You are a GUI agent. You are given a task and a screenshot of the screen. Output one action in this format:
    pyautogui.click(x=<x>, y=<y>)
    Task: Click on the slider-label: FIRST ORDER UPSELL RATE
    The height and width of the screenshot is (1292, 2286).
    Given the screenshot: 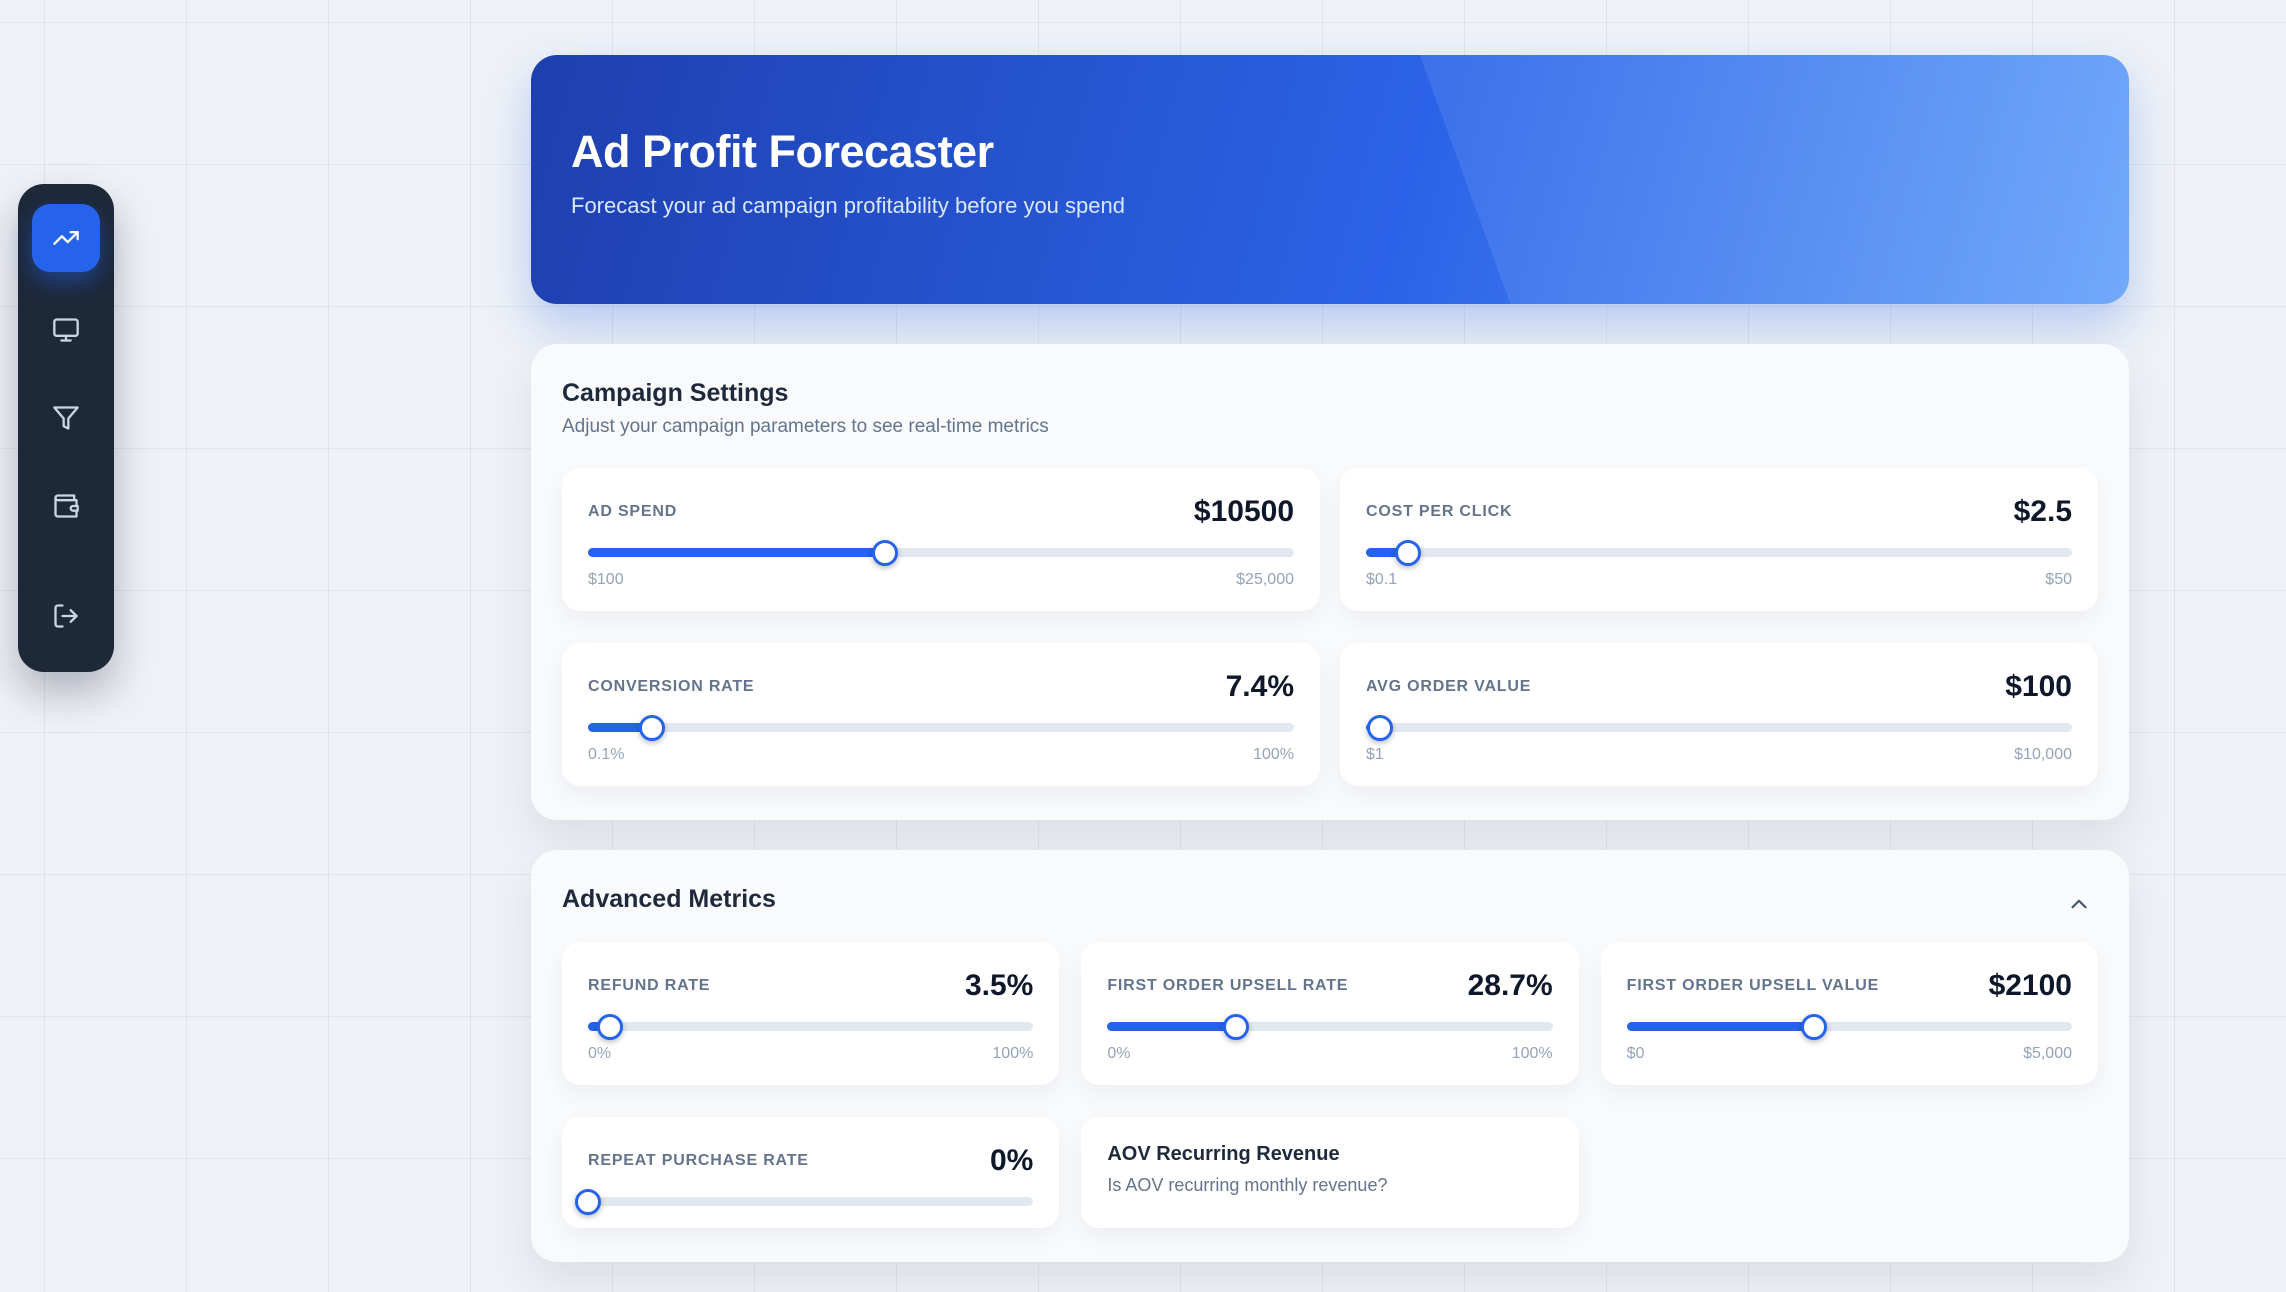 What is the action you would take?
    pyautogui.click(x=1228, y=985)
    